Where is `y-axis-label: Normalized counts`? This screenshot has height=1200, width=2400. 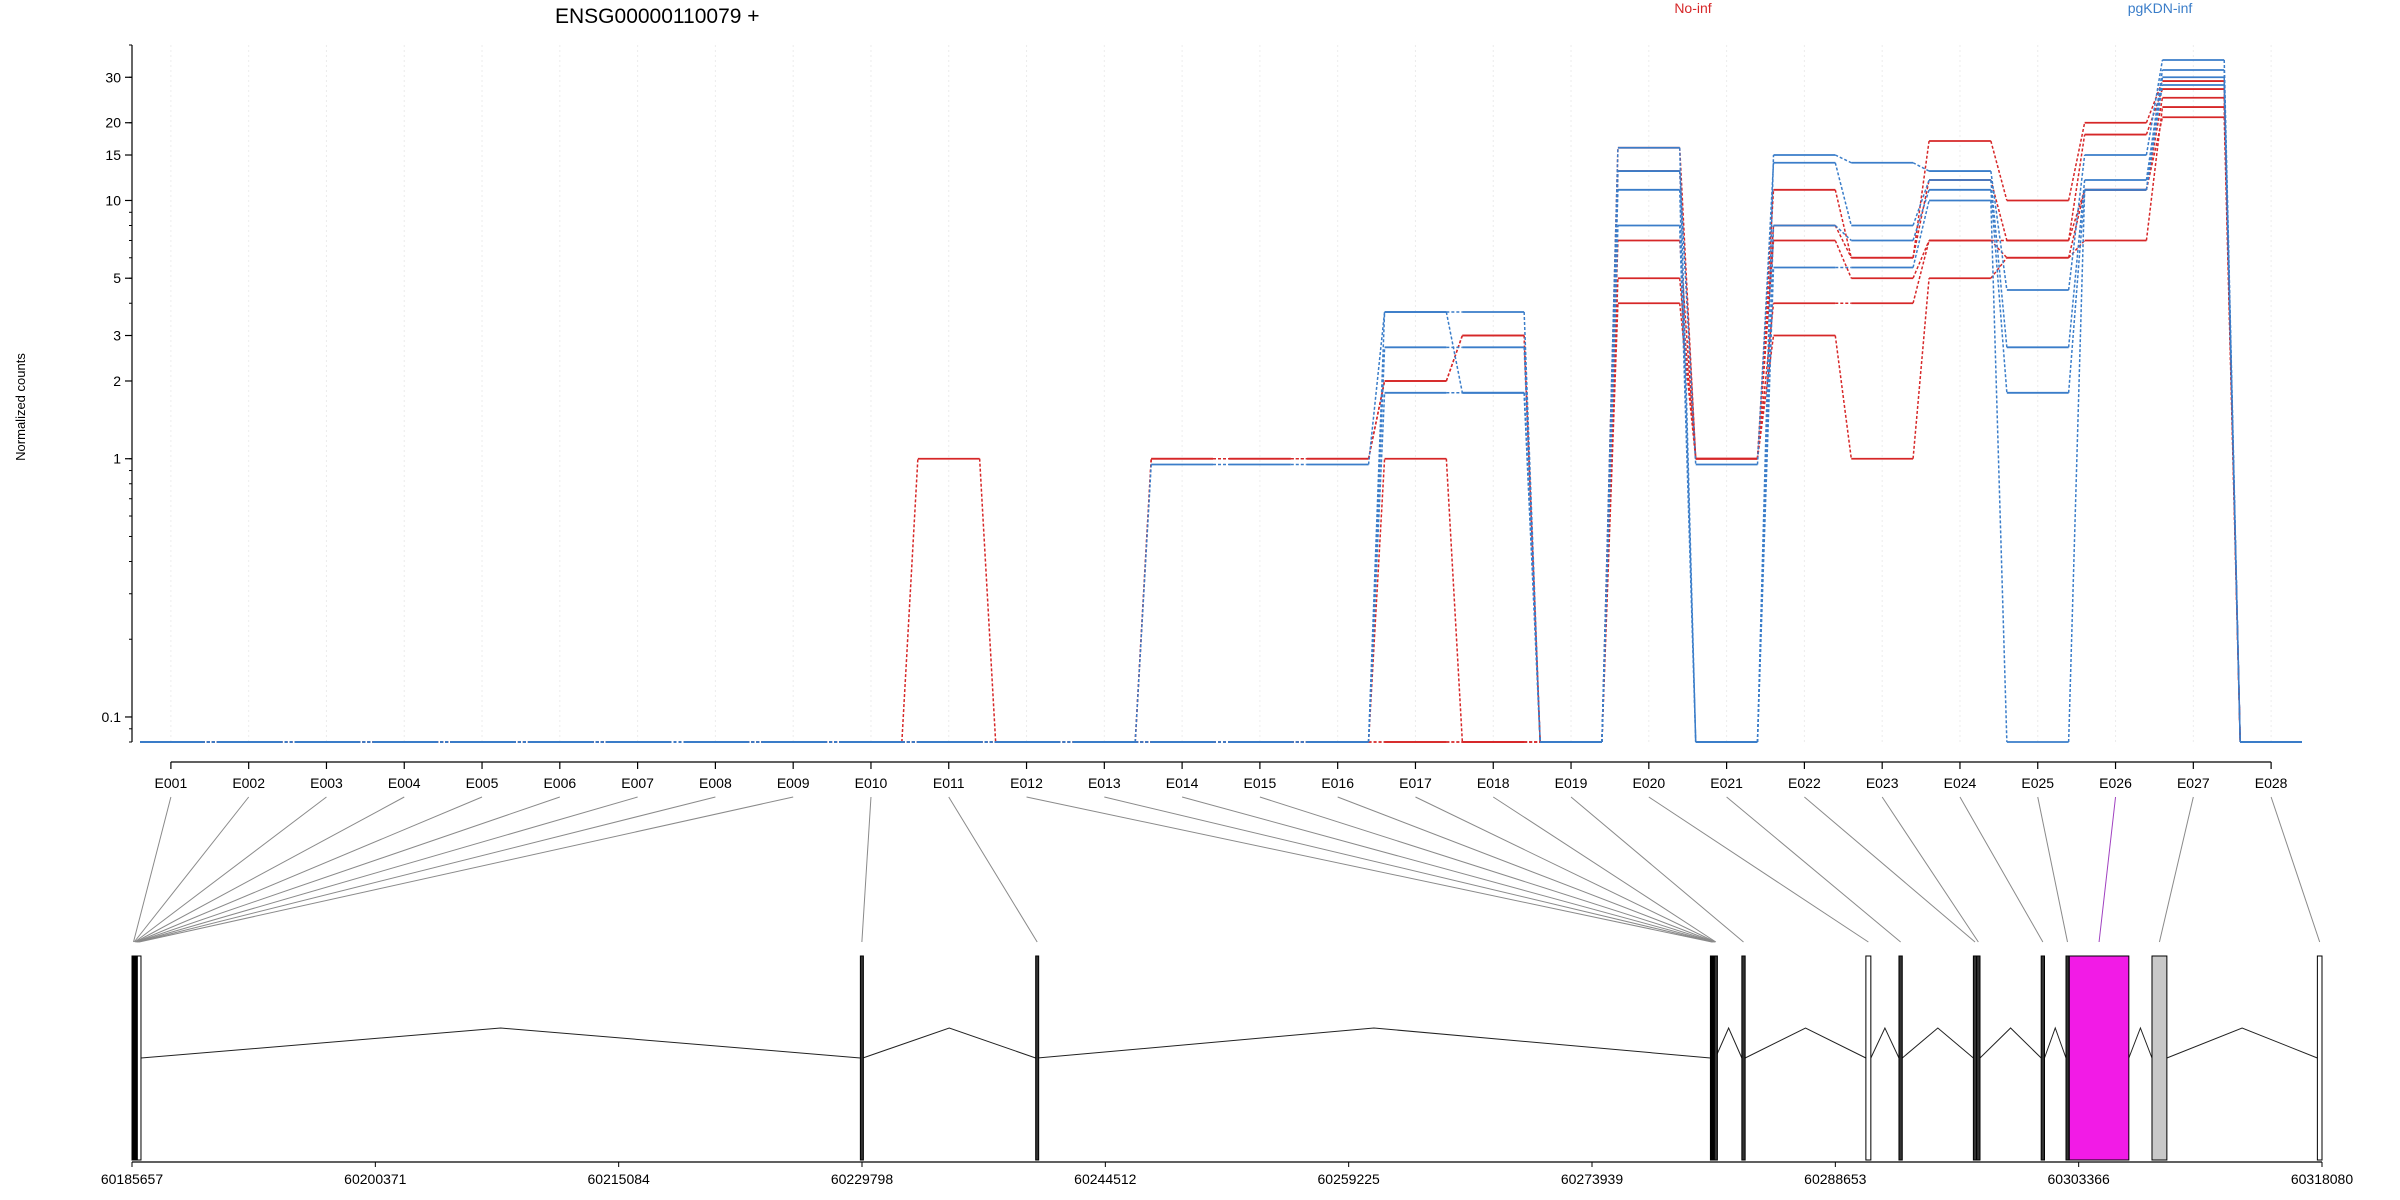 y-axis-label: Normalized counts is located at coordinates (20, 407).